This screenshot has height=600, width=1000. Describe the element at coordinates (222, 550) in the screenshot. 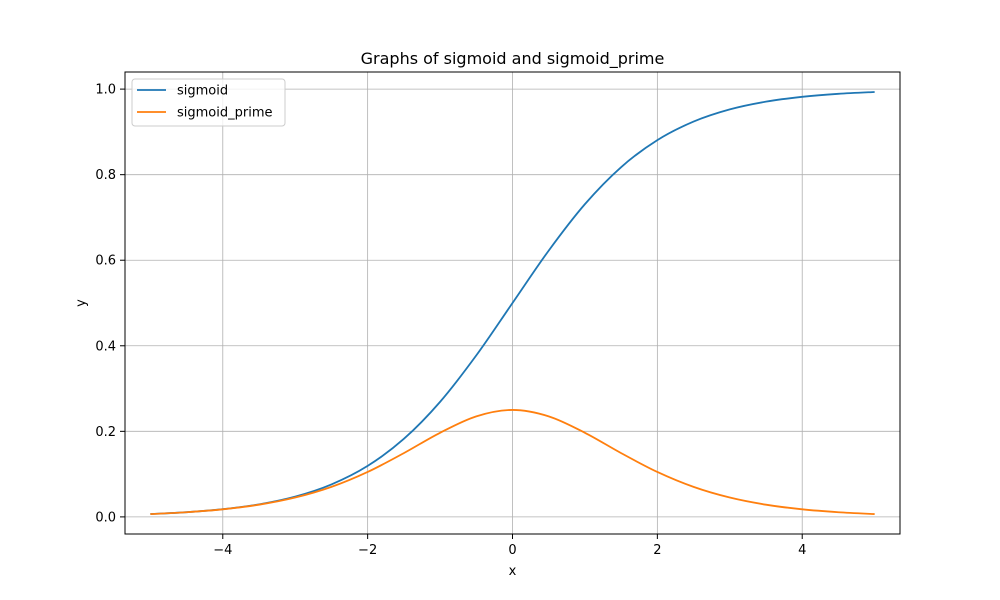

I see `x-tick-label: −4` at that location.